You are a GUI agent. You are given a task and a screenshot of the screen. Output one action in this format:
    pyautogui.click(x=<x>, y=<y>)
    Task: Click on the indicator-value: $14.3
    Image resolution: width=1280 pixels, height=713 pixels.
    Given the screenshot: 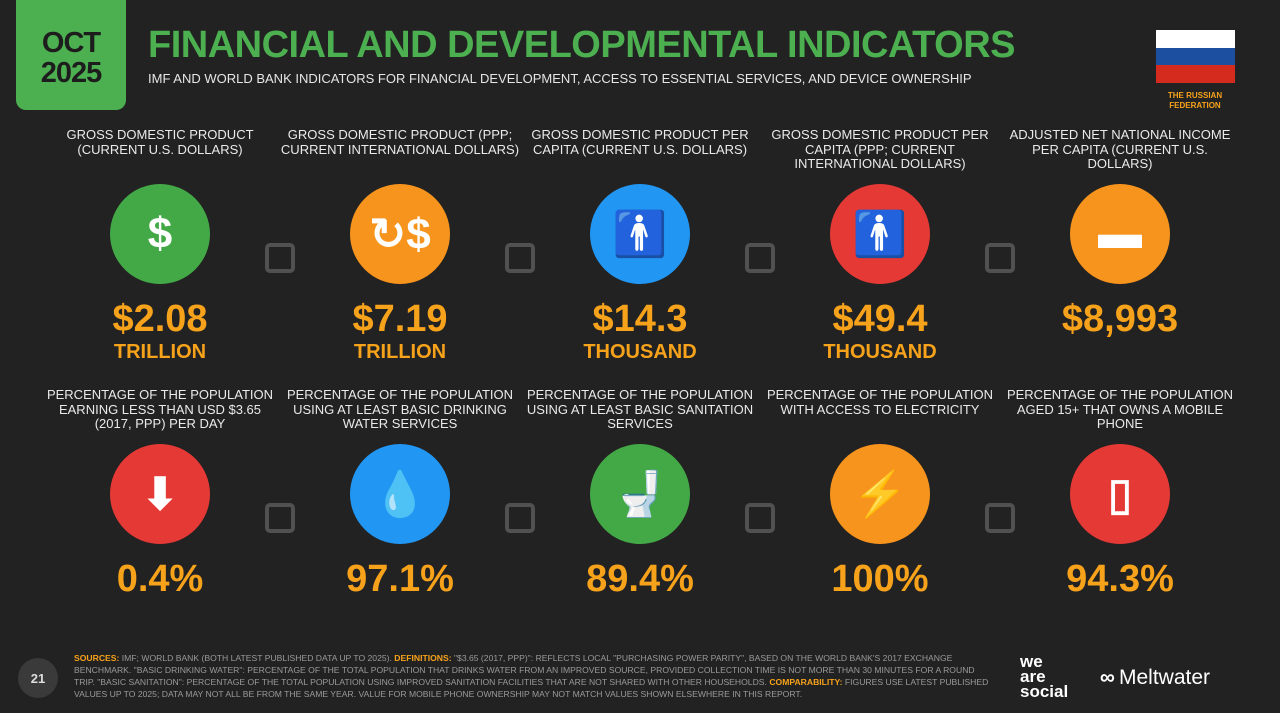 What is the action you would take?
    pyautogui.click(x=640, y=319)
    